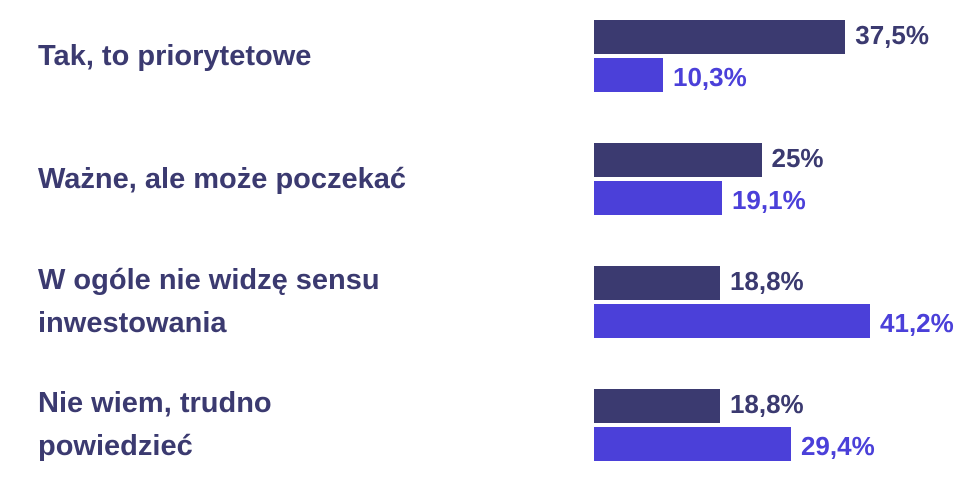  Describe the element at coordinates (837, 446) in the screenshot. I see `value-label: 29,4%` at that location.